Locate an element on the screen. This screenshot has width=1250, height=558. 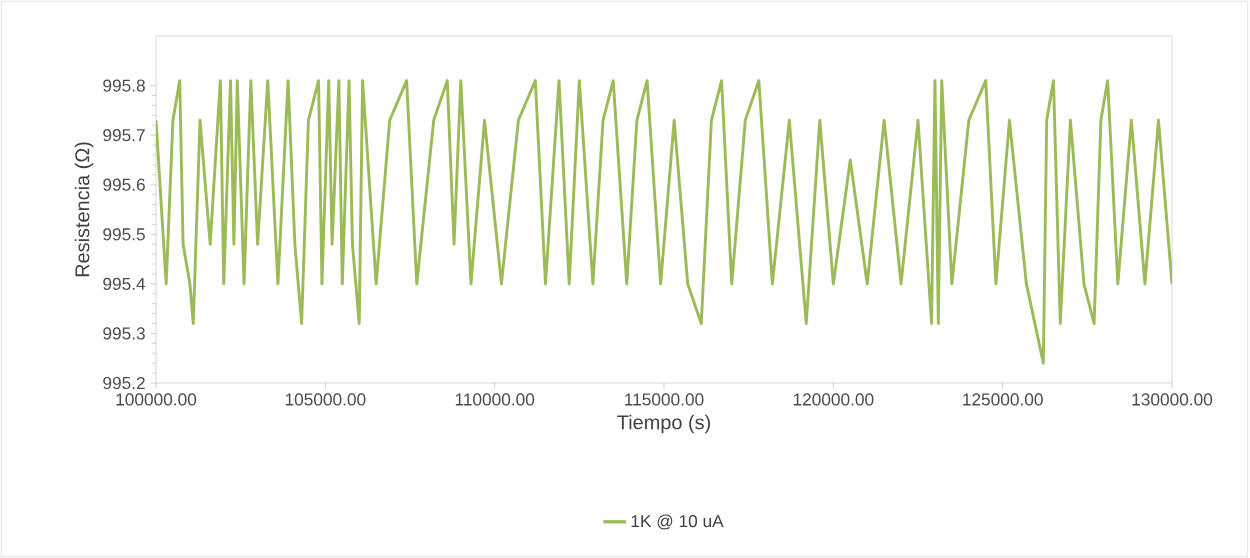
legend-label: 1K @ 10 uA is located at coordinates (677, 522).